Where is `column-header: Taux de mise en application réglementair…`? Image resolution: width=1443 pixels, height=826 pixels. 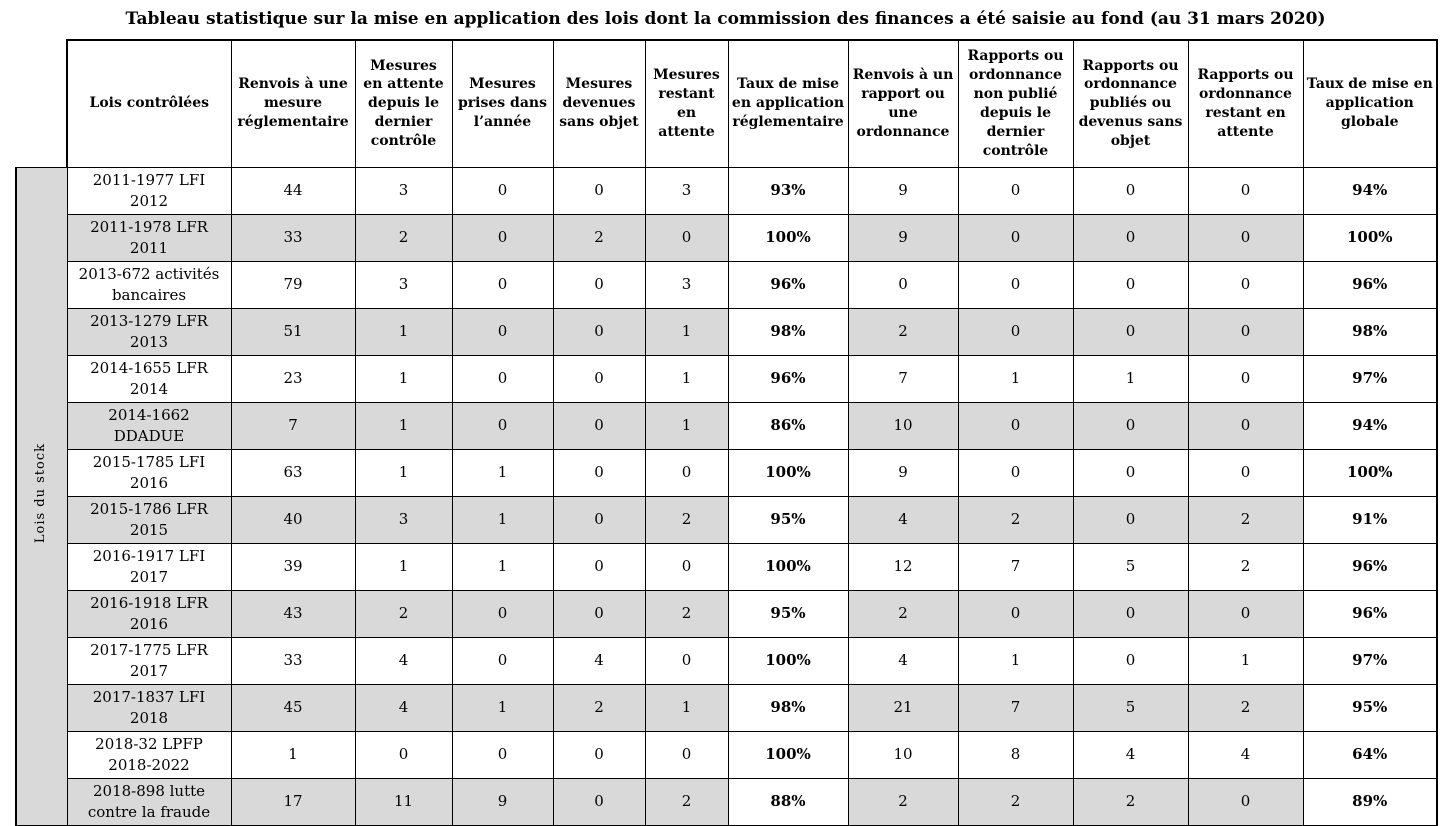
column-header: Taux de mise en application réglementair… is located at coordinates (788, 103).